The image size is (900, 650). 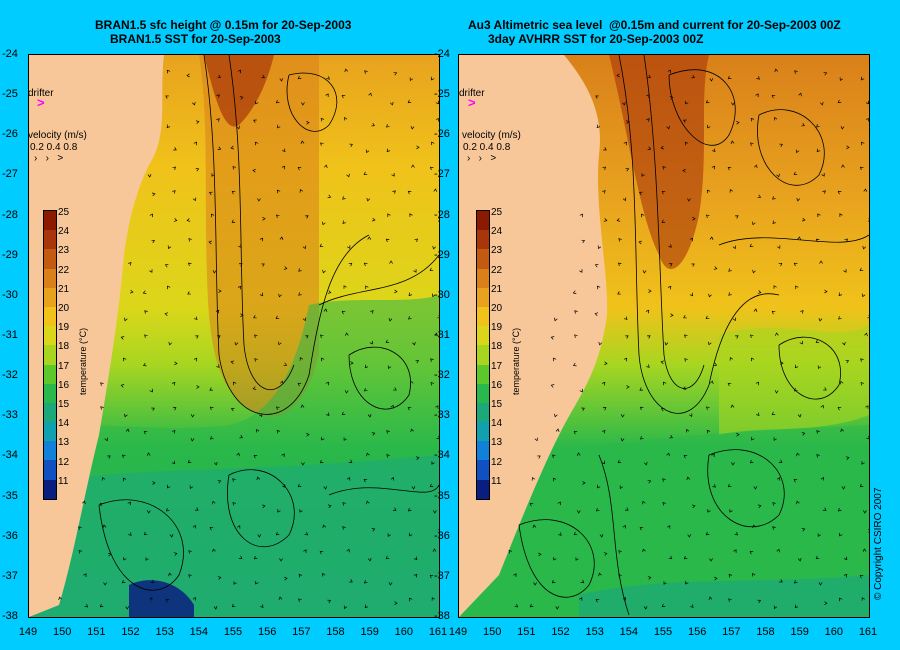 I want to click on left-velocity-label: velocity (m/s), so click(x=57, y=135).